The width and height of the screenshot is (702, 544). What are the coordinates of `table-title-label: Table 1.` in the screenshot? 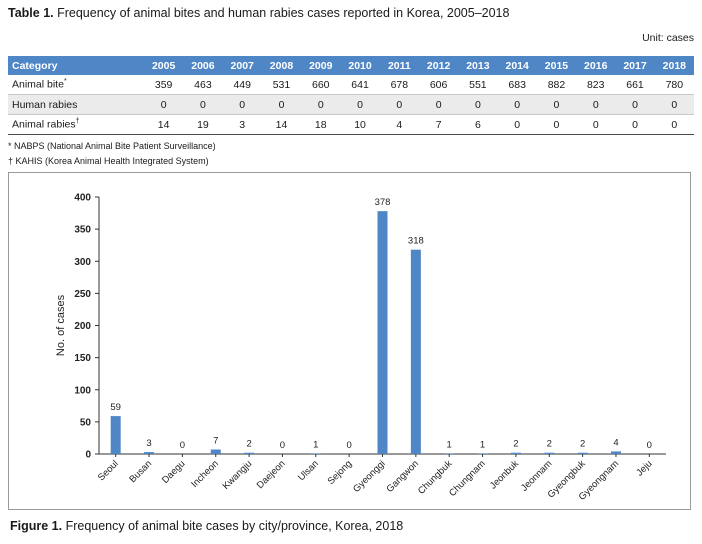 It's located at (31, 13).